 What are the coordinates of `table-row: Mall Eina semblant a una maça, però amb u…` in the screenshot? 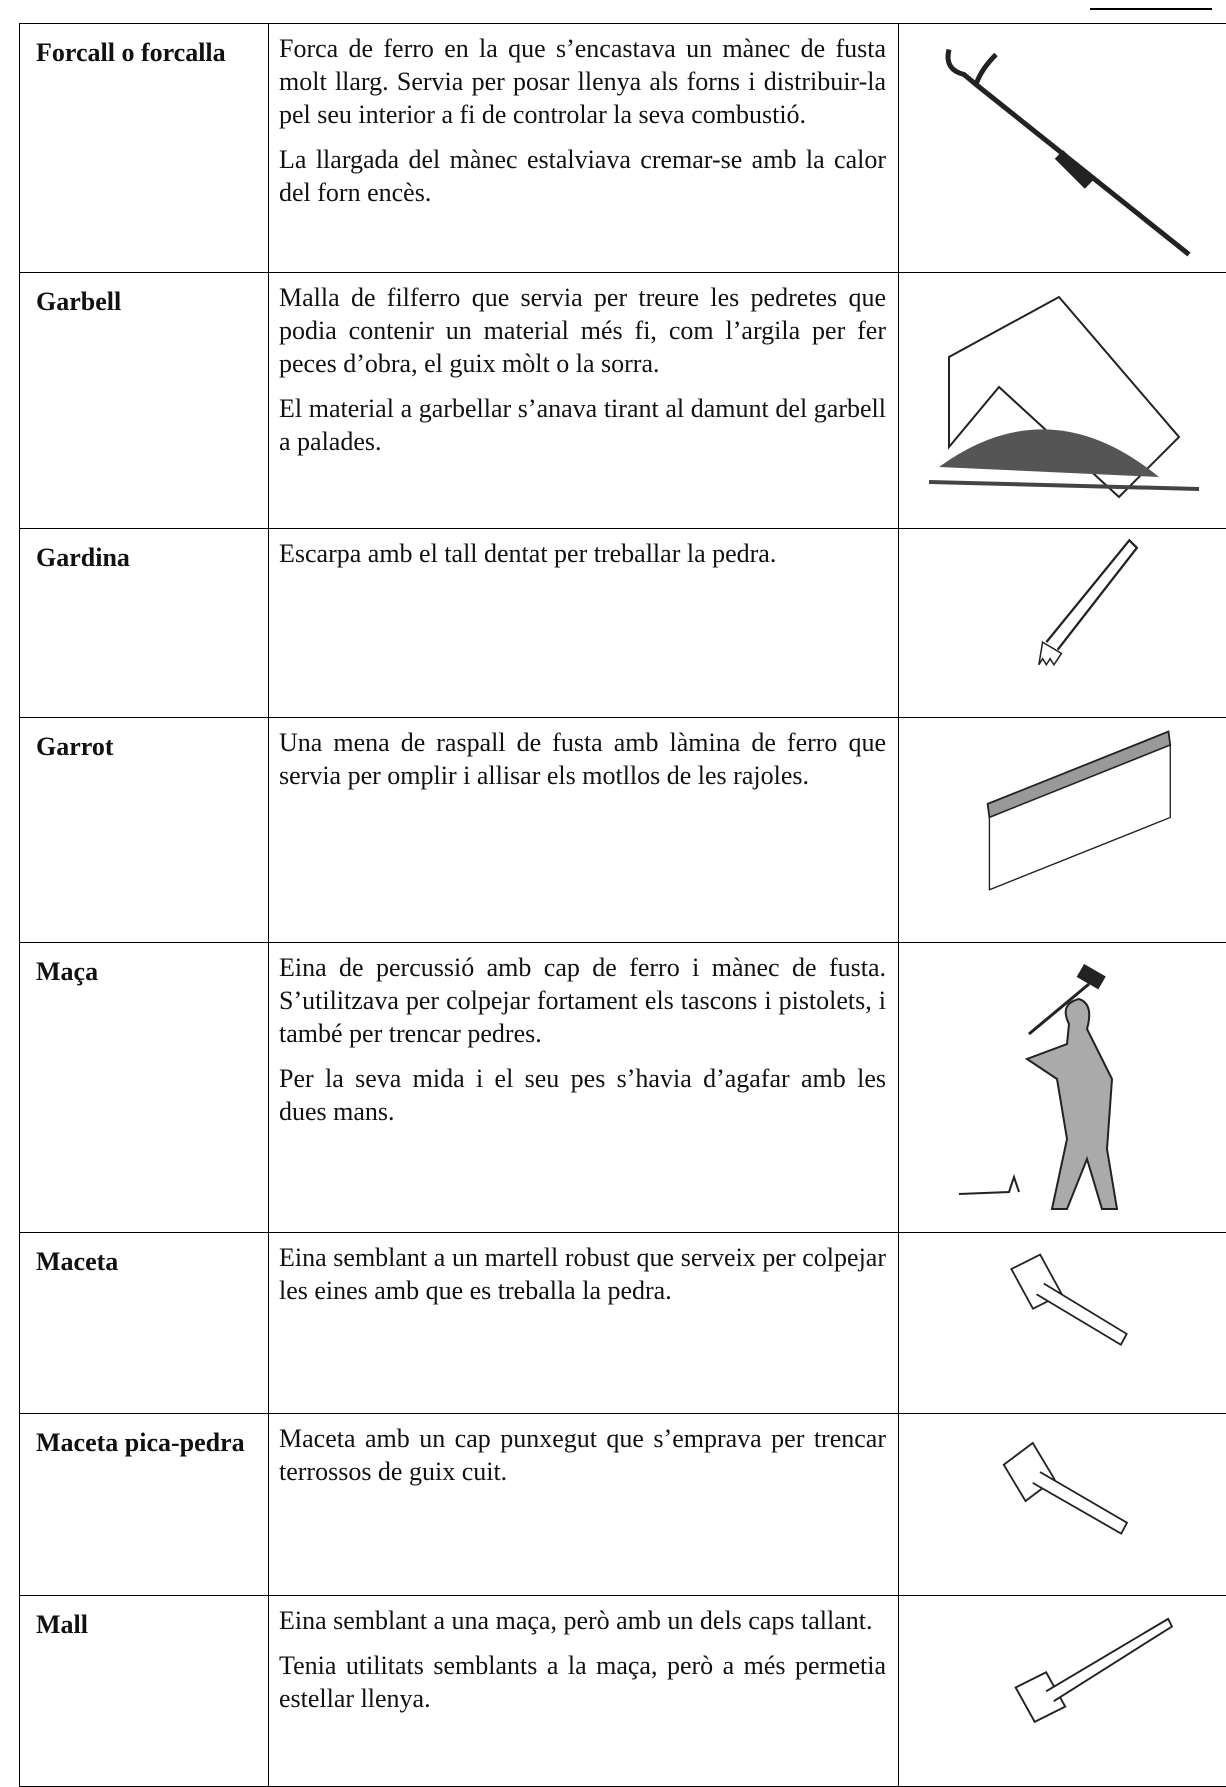 It's located at (623, 1691).